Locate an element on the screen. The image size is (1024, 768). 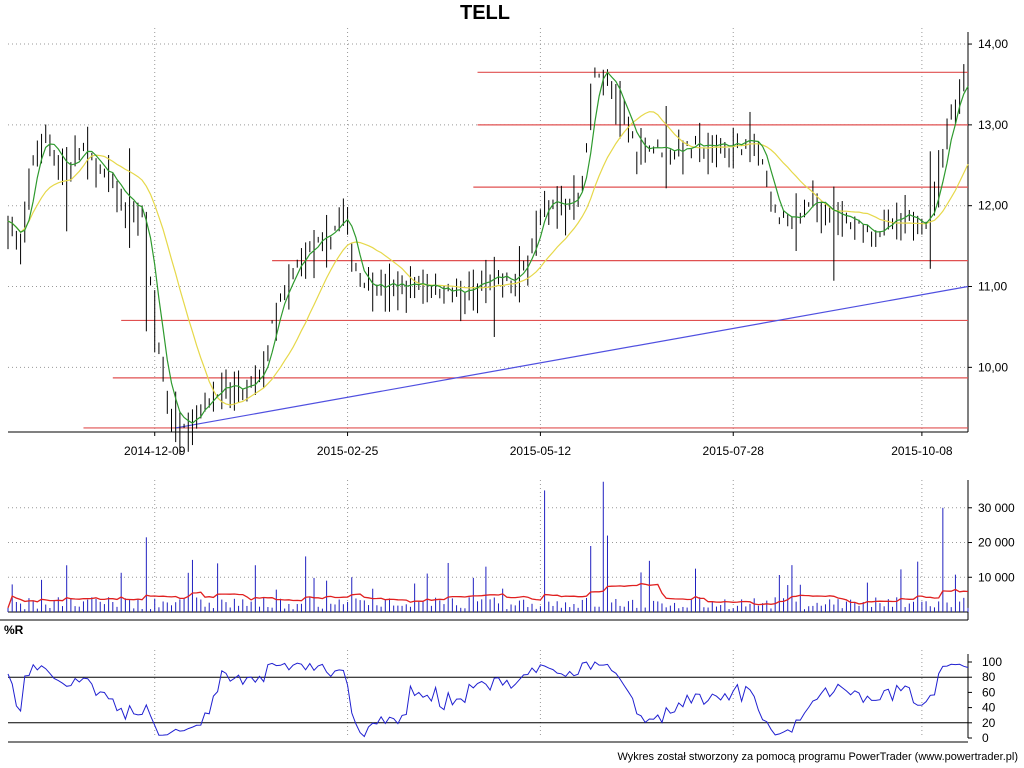
price-ytick-label-1: 11,00 is located at coordinates (992, 287).